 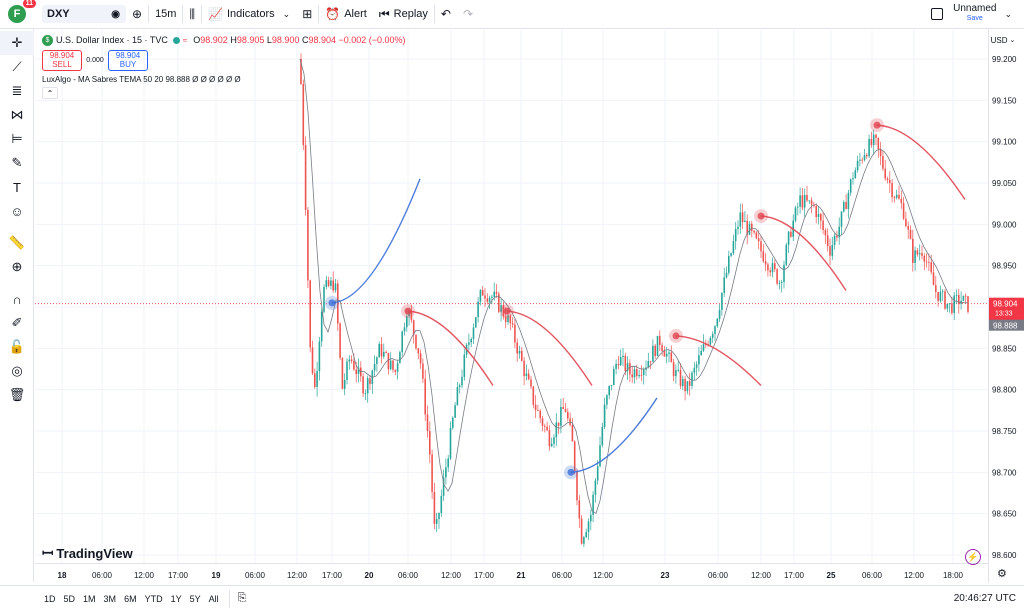 What do you see at coordinates (346, 14) in the screenshot?
I see `alert-button: ⏰ Alert` at bounding box center [346, 14].